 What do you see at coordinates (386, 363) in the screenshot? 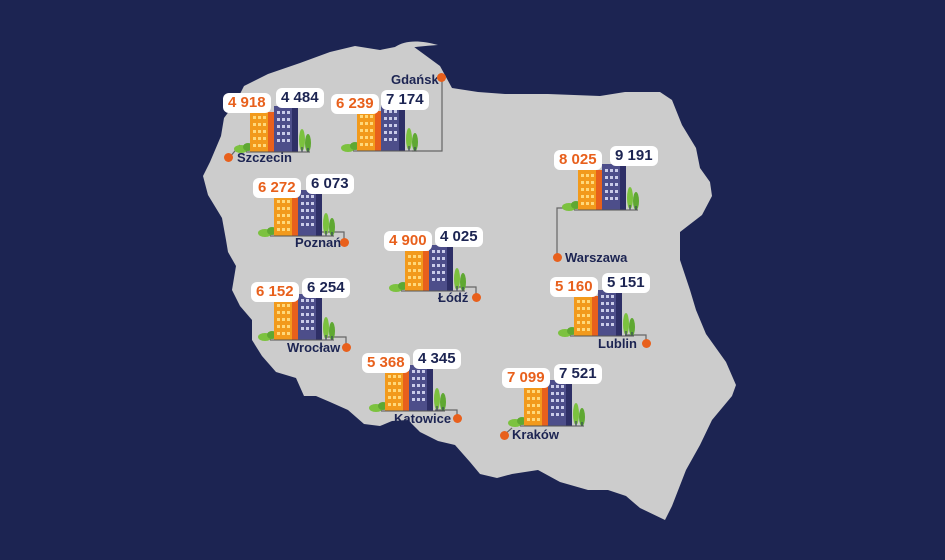
I see `value-orange: 5 368` at bounding box center [386, 363].